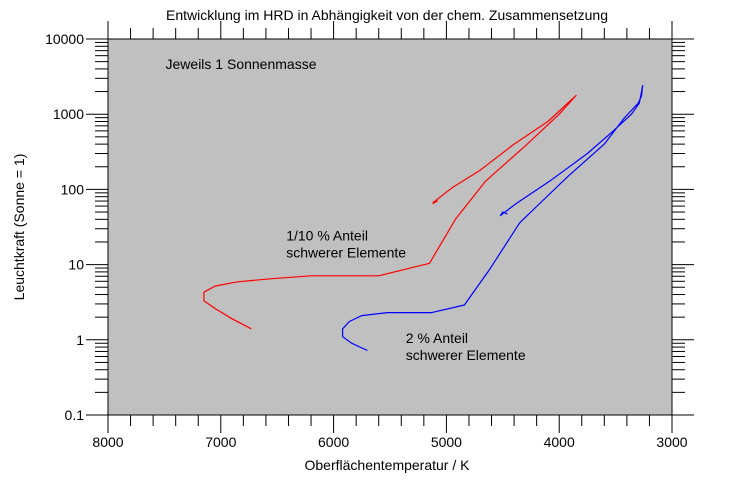  What do you see at coordinates (388, 465) in the screenshot?
I see `x-axis-label: Oberflächentemperatur / K` at bounding box center [388, 465].